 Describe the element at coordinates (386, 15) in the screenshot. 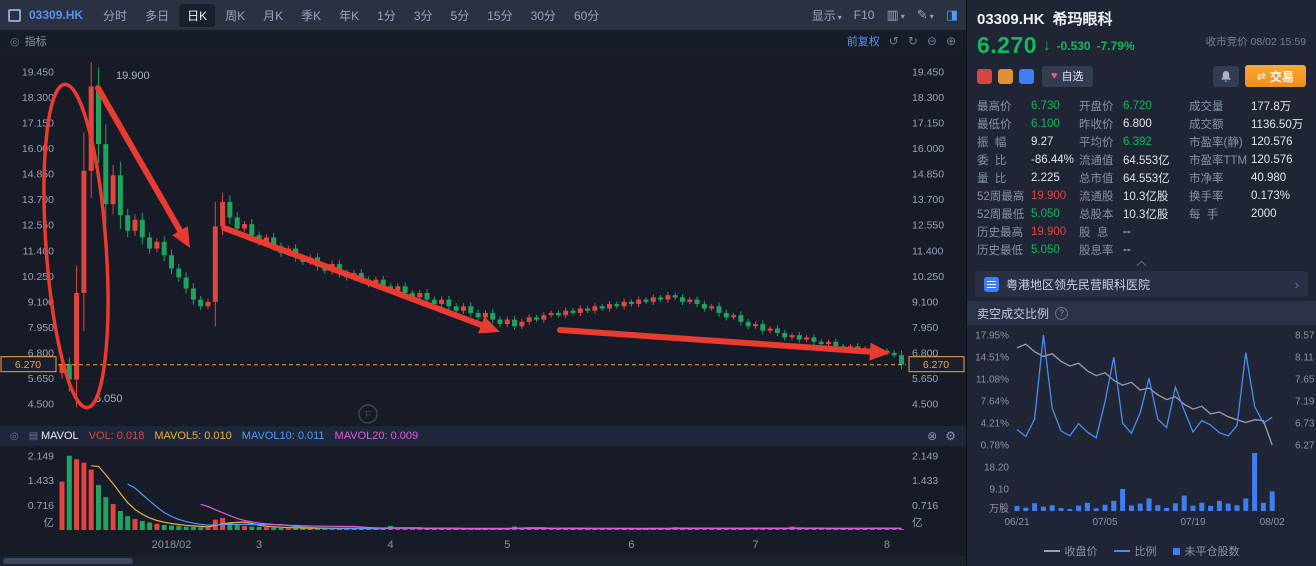

I see `timeframe-tab-1分: 1分` at that location.